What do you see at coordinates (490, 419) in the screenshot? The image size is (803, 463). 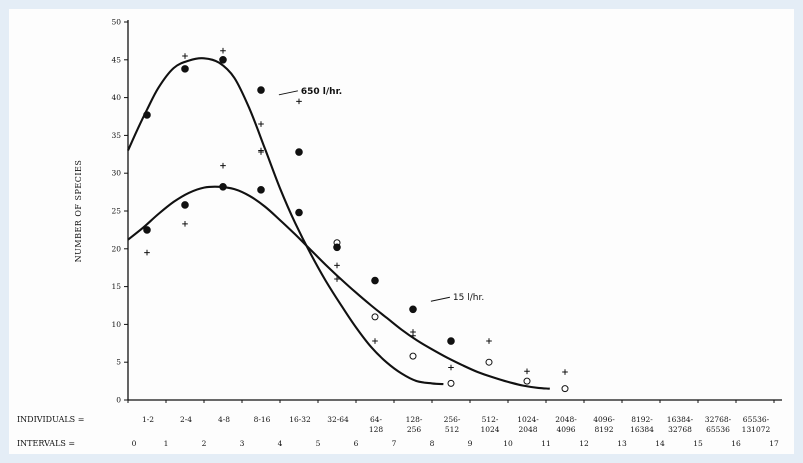 I see `individuals-label: 512-` at bounding box center [490, 419].